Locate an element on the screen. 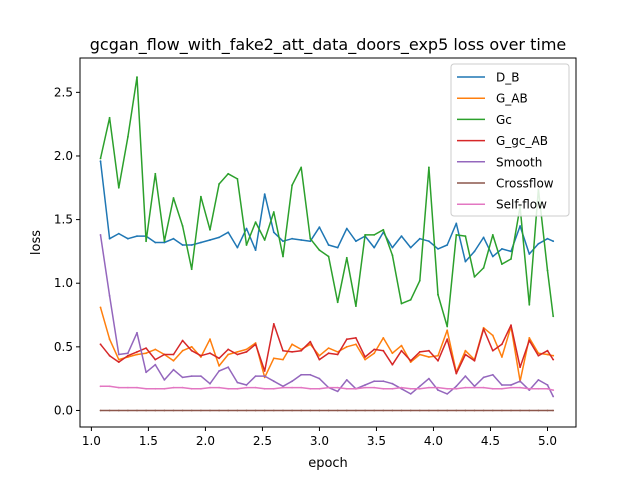  x-tick-label: 5.0 is located at coordinates (547, 441).